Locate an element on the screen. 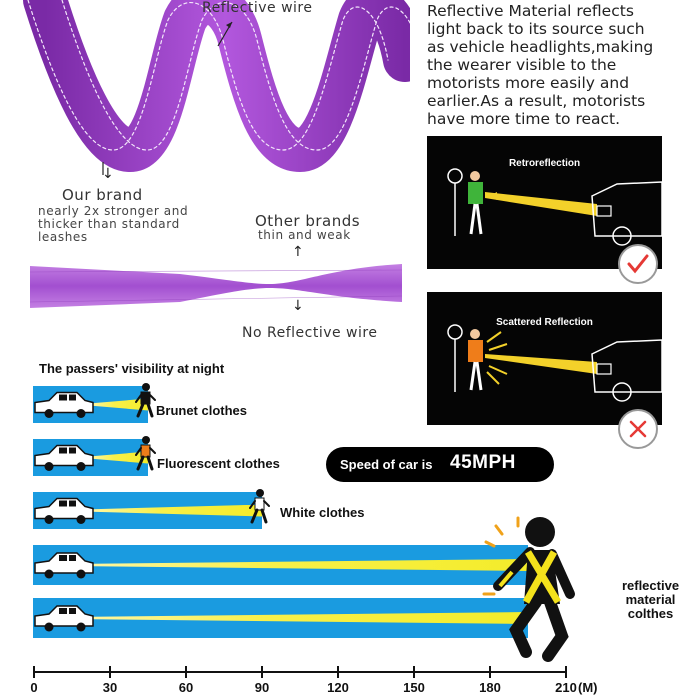 This screenshot has width=700, height=700. axis-tick-label-60: 60 is located at coordinates (186, 687).